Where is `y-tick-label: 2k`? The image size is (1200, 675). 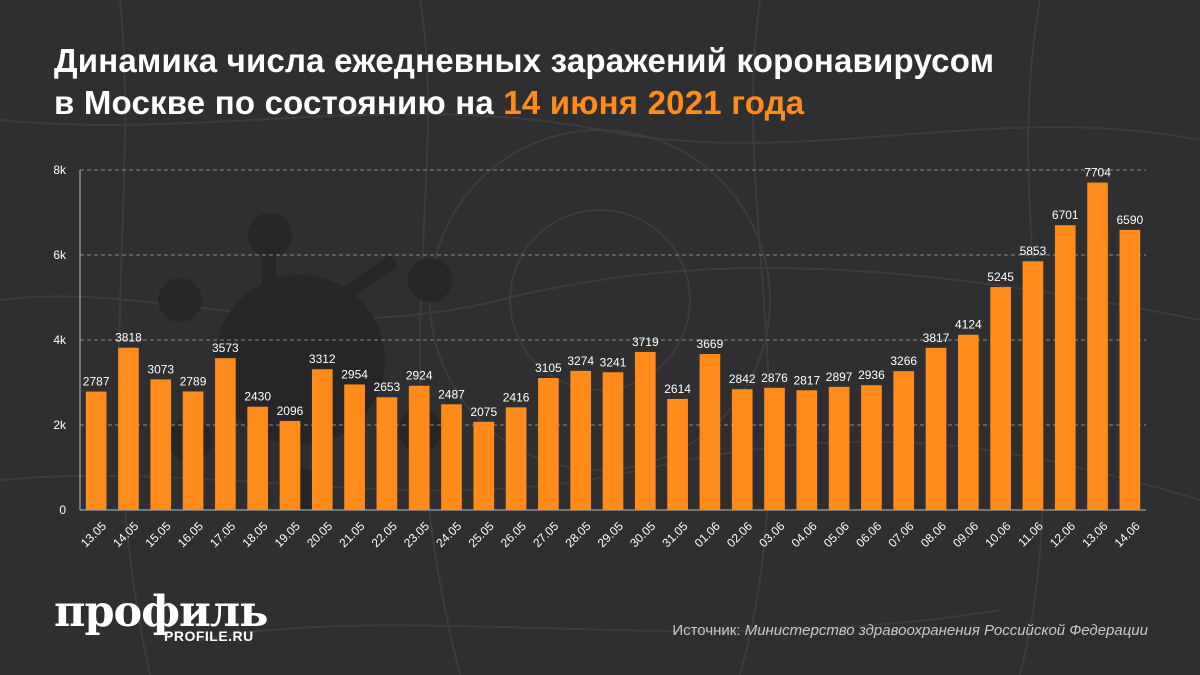
y-tick-label: 2k is located at coordinates (60, 425).